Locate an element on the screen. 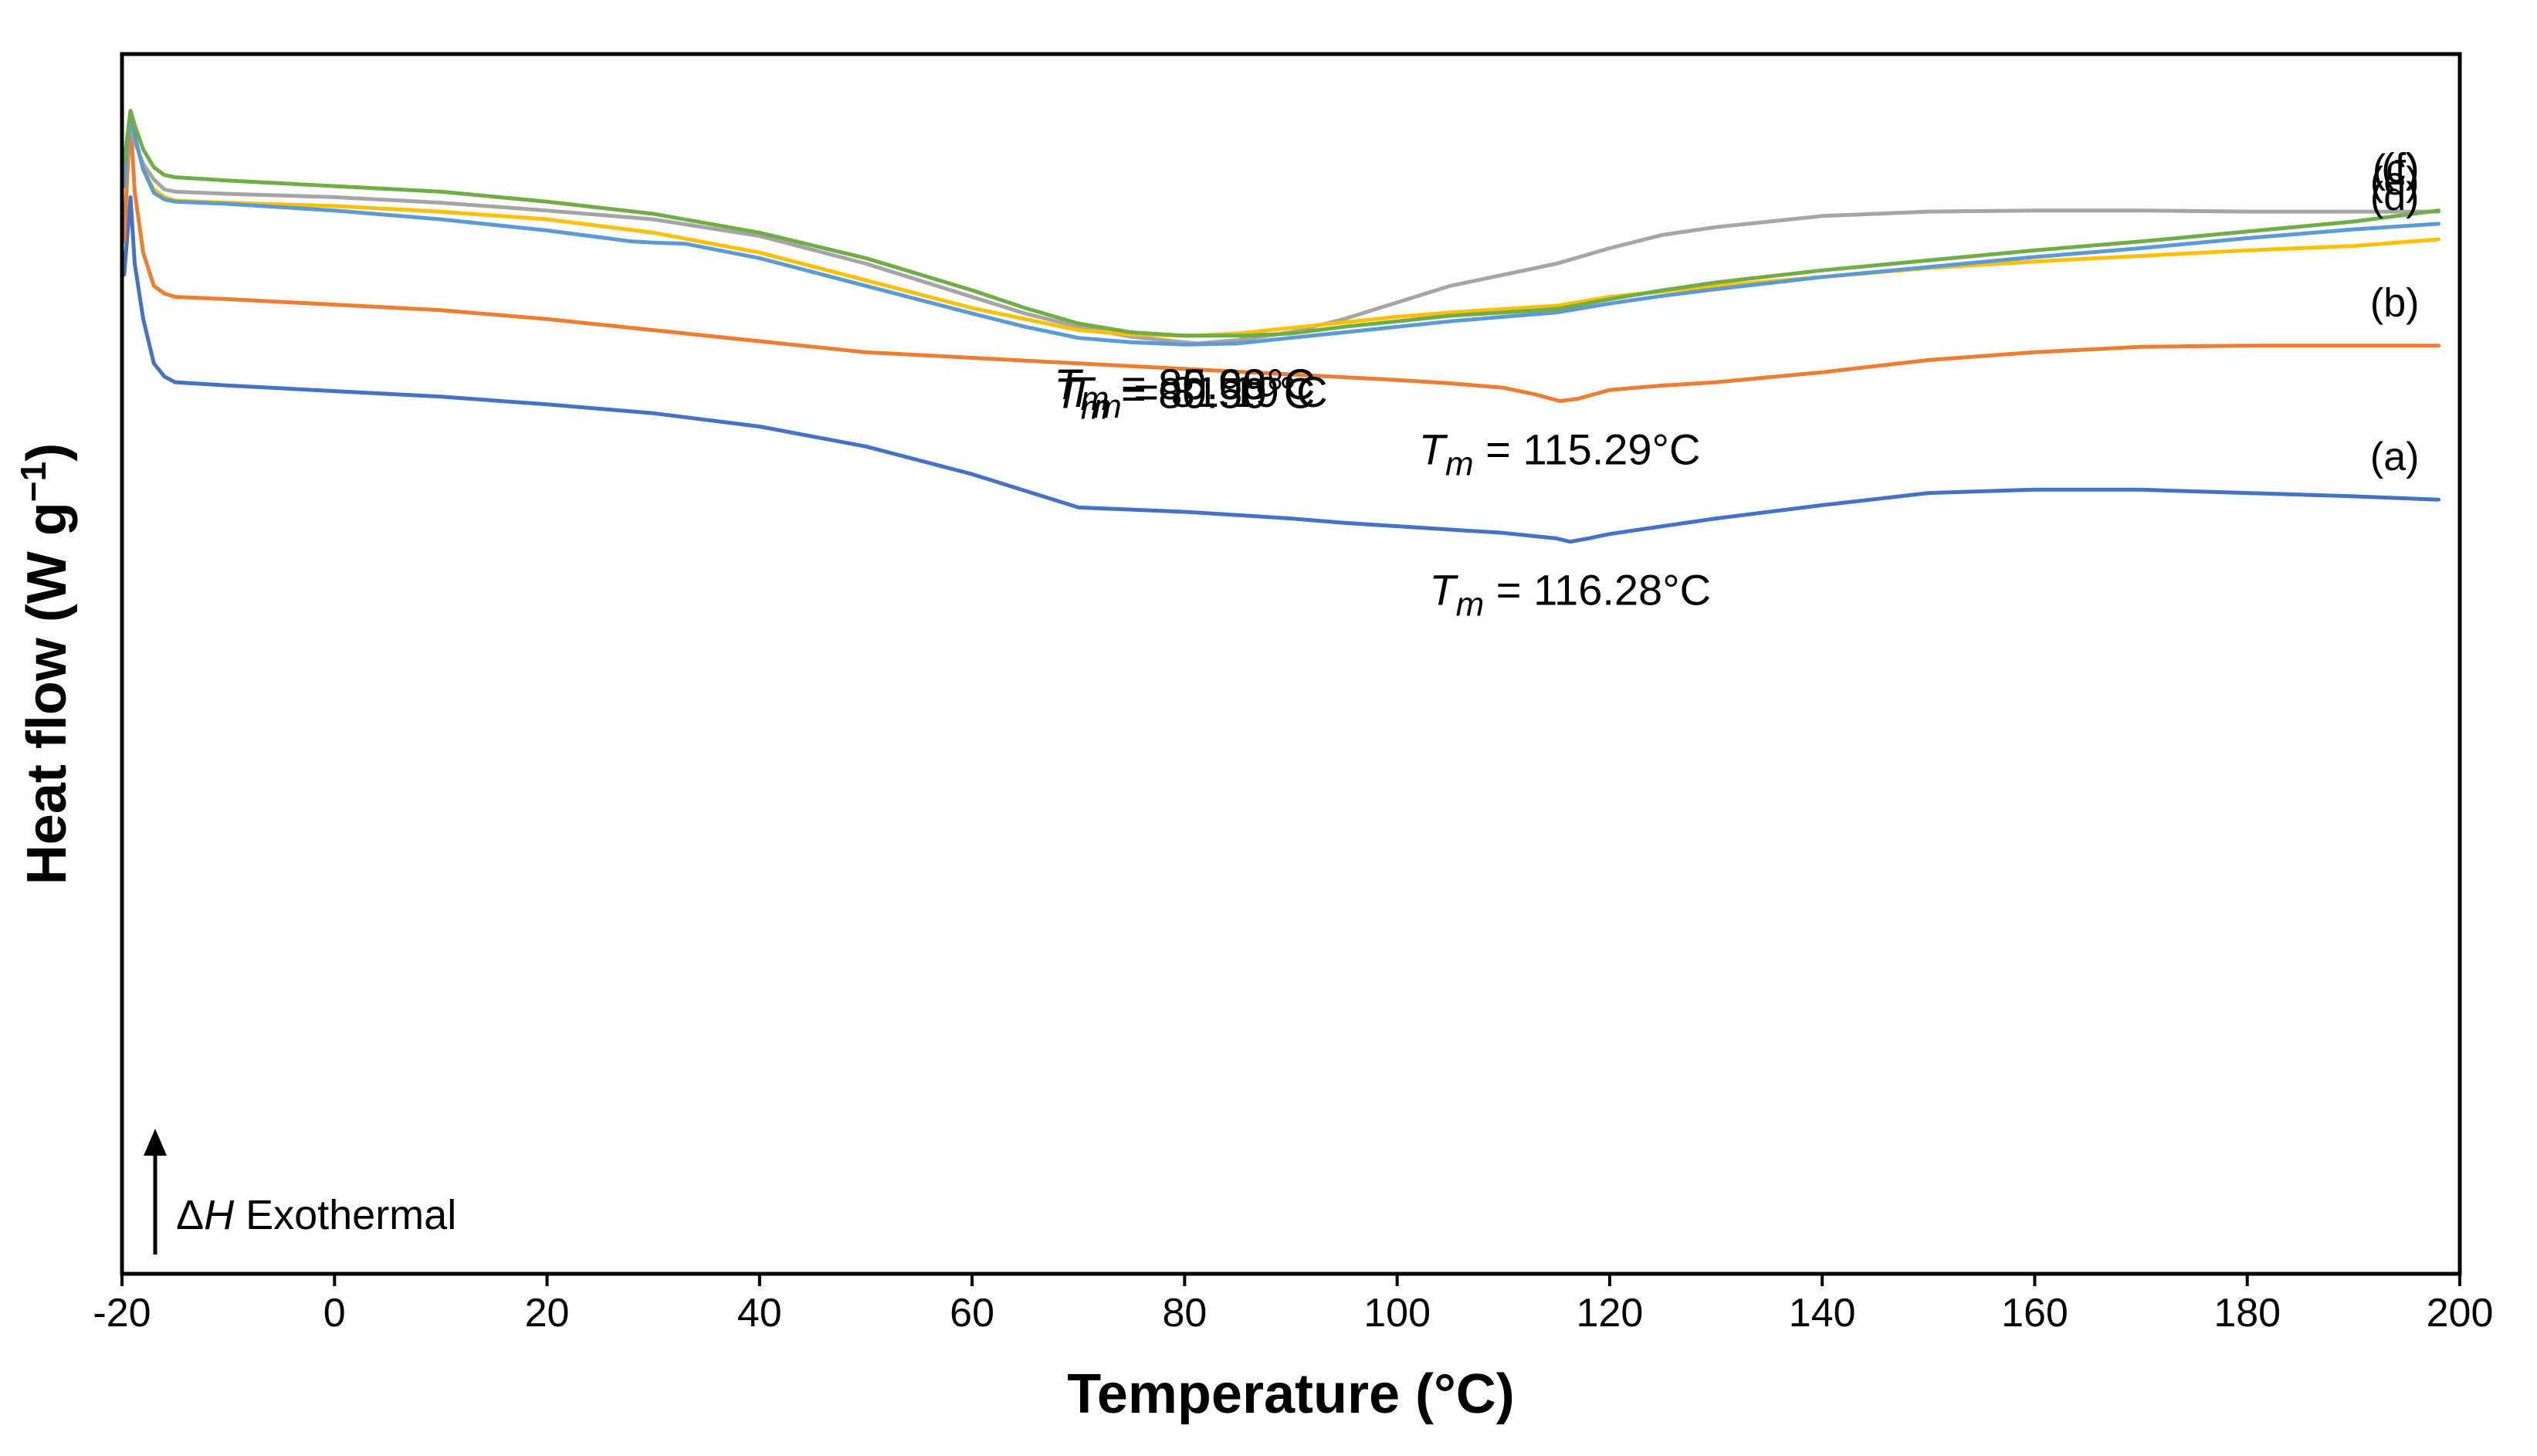  tm-value: = 80.50°C is located at coordinates (1212, 392).